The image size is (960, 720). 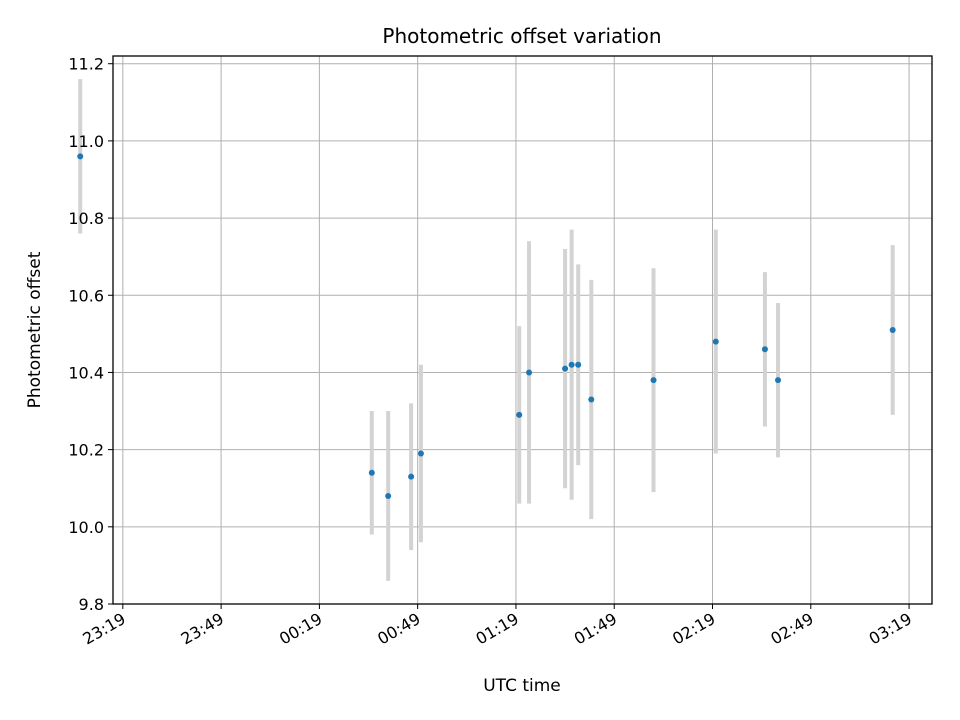 I want to click on y-tick-label: 10.4, so click(x=86, y=372).